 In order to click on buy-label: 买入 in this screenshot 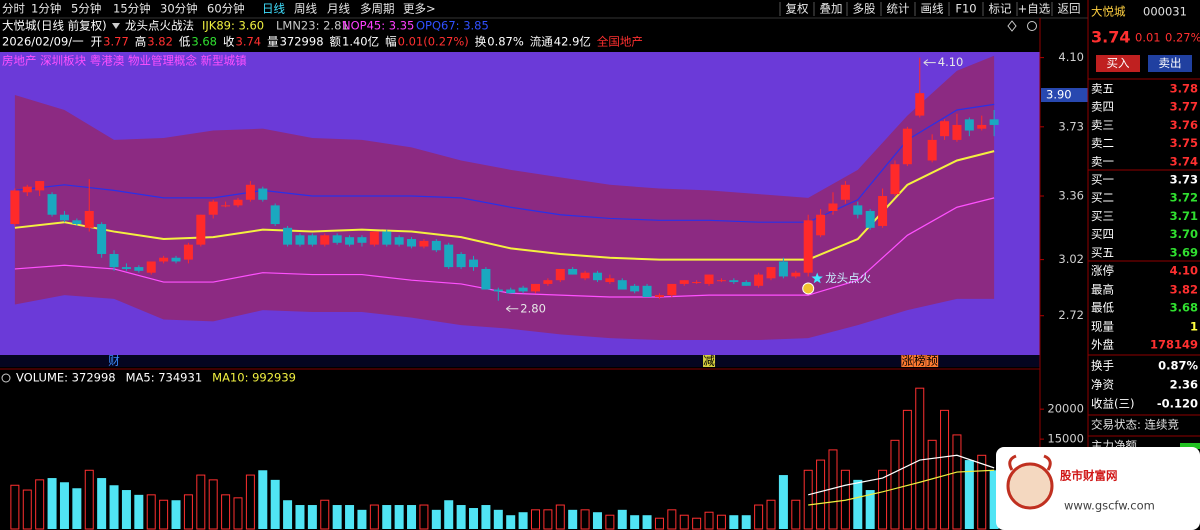, I will do `click(1118, 63)`.